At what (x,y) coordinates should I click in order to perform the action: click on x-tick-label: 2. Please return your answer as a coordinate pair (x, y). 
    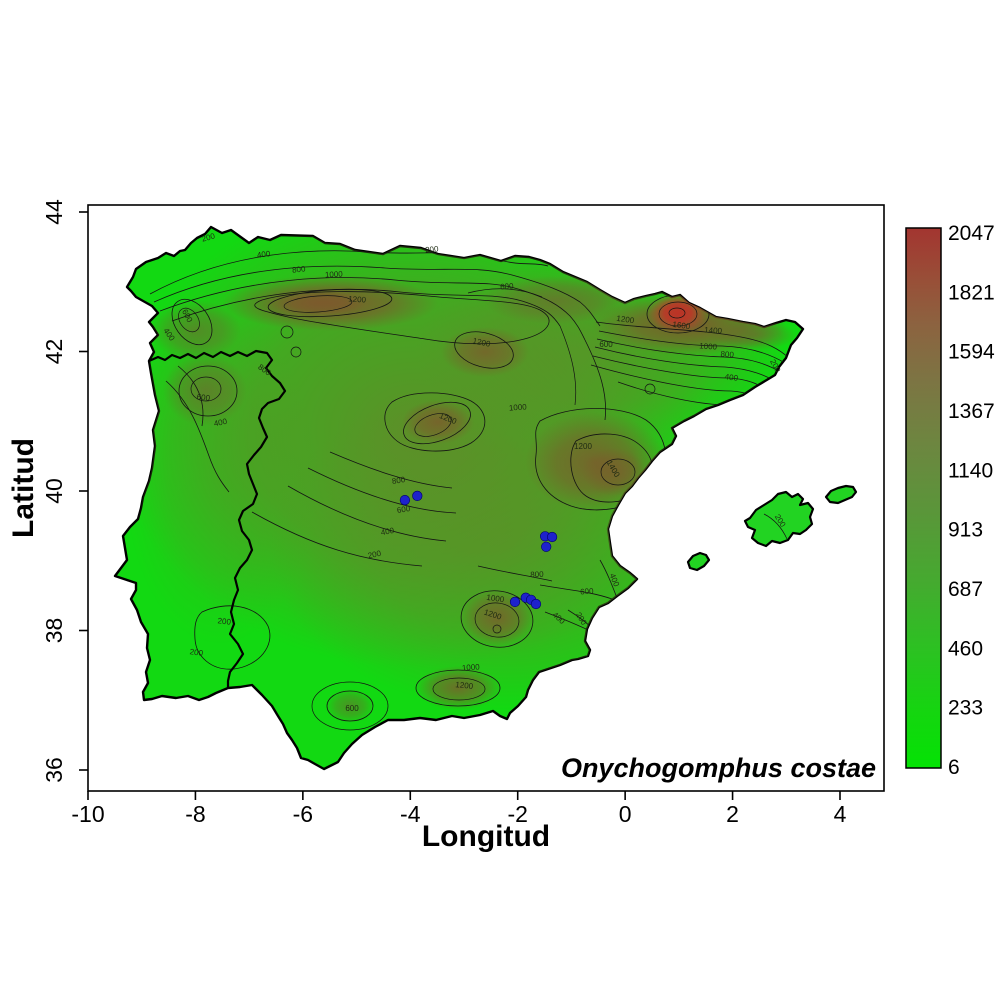
    Looking at the image, I should click on (732, 814).